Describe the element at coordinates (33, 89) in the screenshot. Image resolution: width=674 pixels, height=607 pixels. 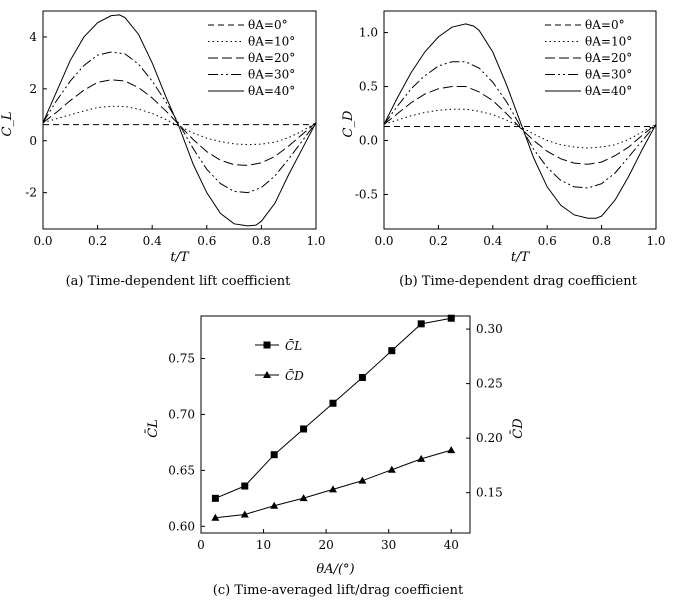
I see `y-tick-label: 2` at that location.